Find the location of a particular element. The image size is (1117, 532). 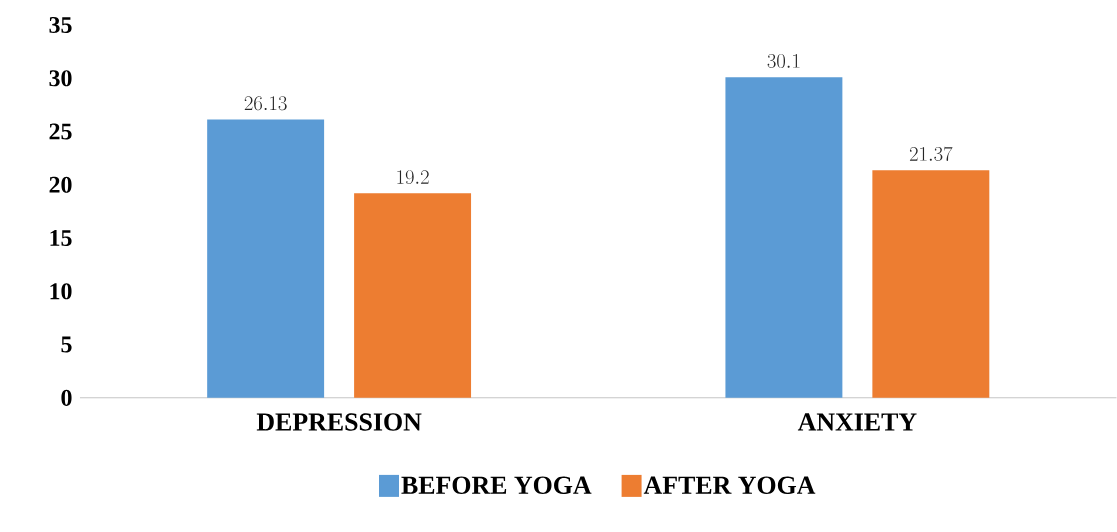

y-tick-label: 30 is located at coordinates (60, 78).